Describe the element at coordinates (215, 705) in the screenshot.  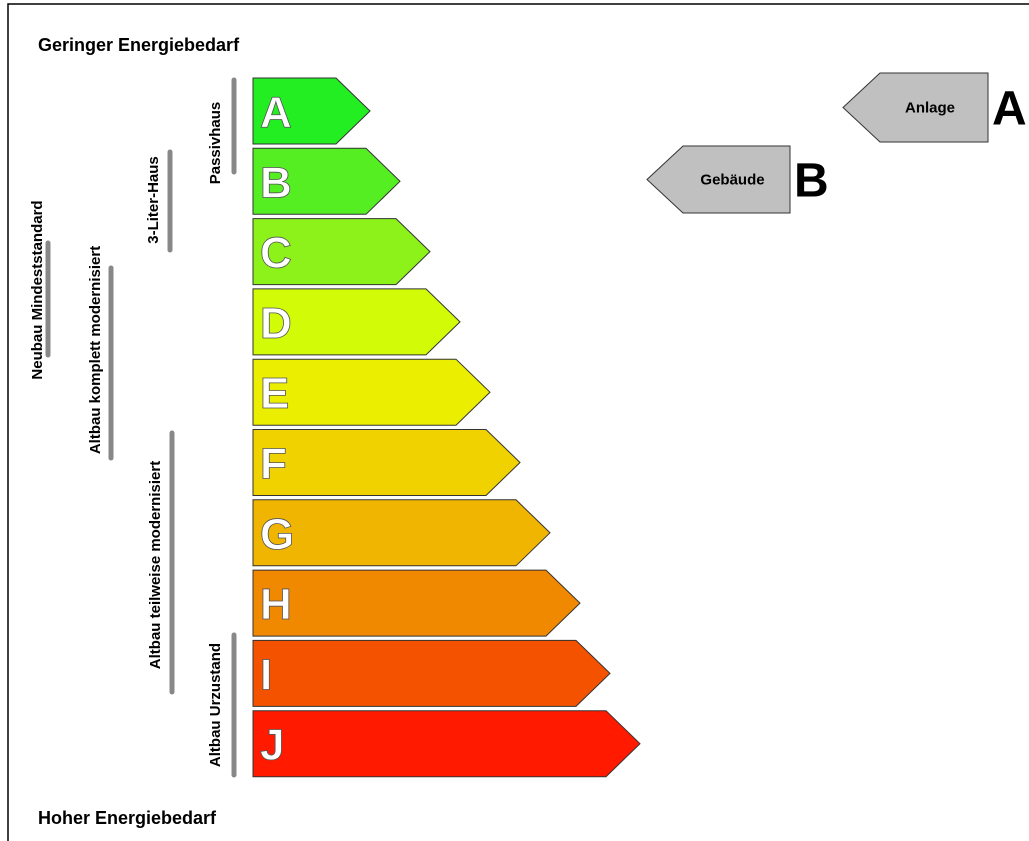
I see `standard-label: Altbau Urzustand` at that location.